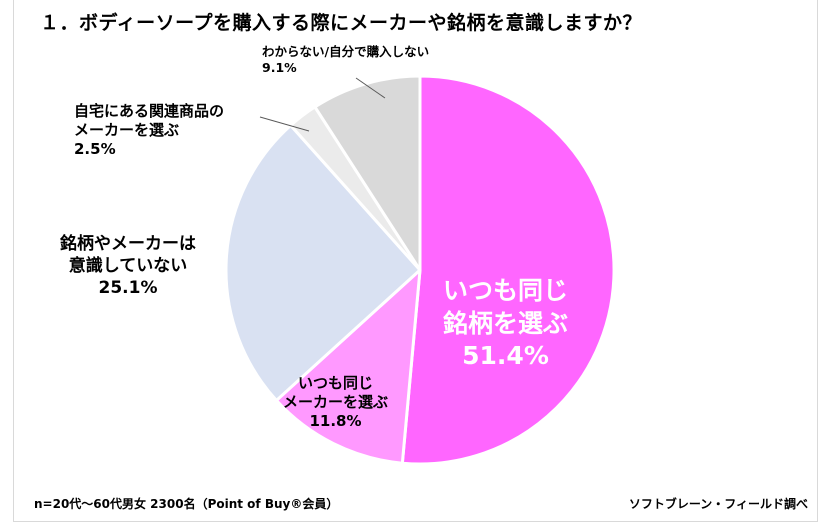 This screenshot has height=527, width=840. I want to click on label-home-related-pct: 2.5%, so click(95, 149).